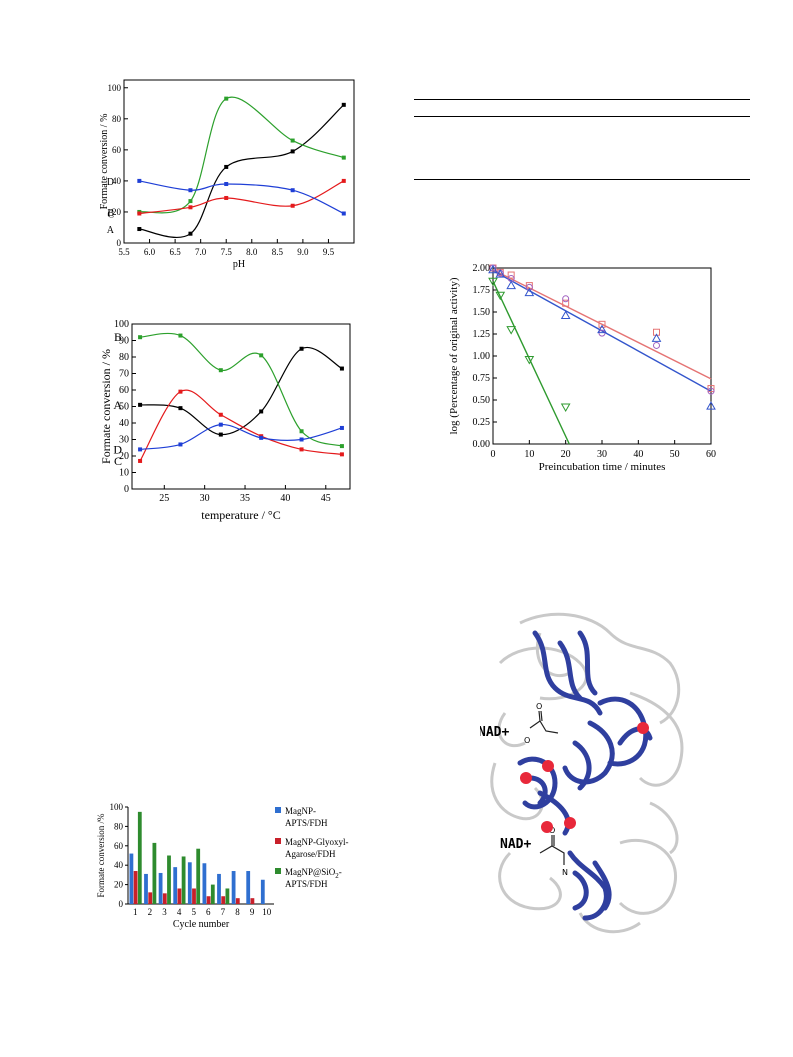  I want to click on series-label-D: D, so click(117, 449).